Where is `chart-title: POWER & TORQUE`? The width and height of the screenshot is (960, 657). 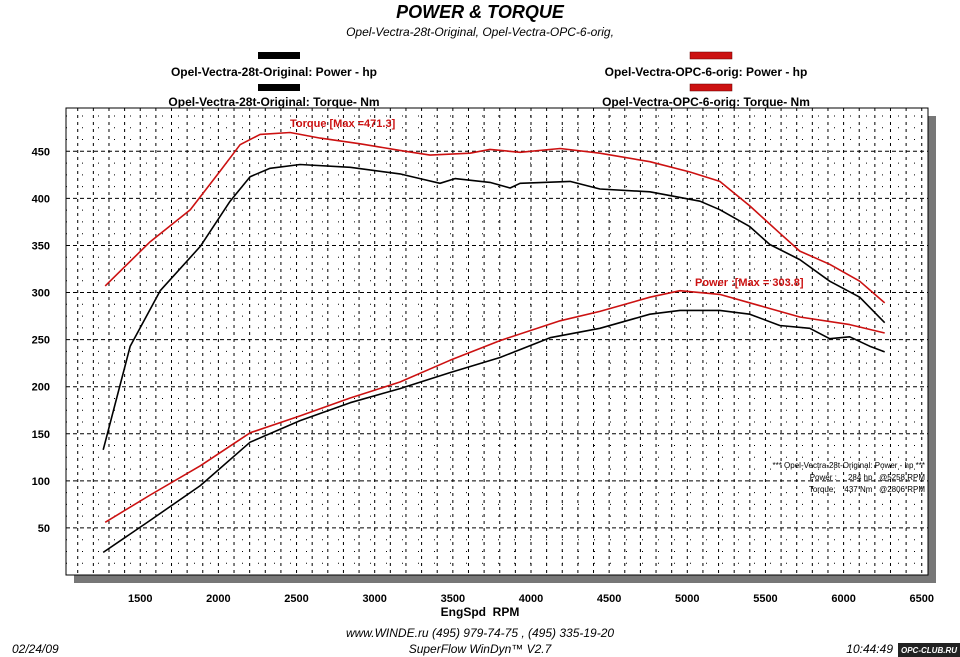
chart-title: POWER & TORQUE is located at coordinates (480, 12).